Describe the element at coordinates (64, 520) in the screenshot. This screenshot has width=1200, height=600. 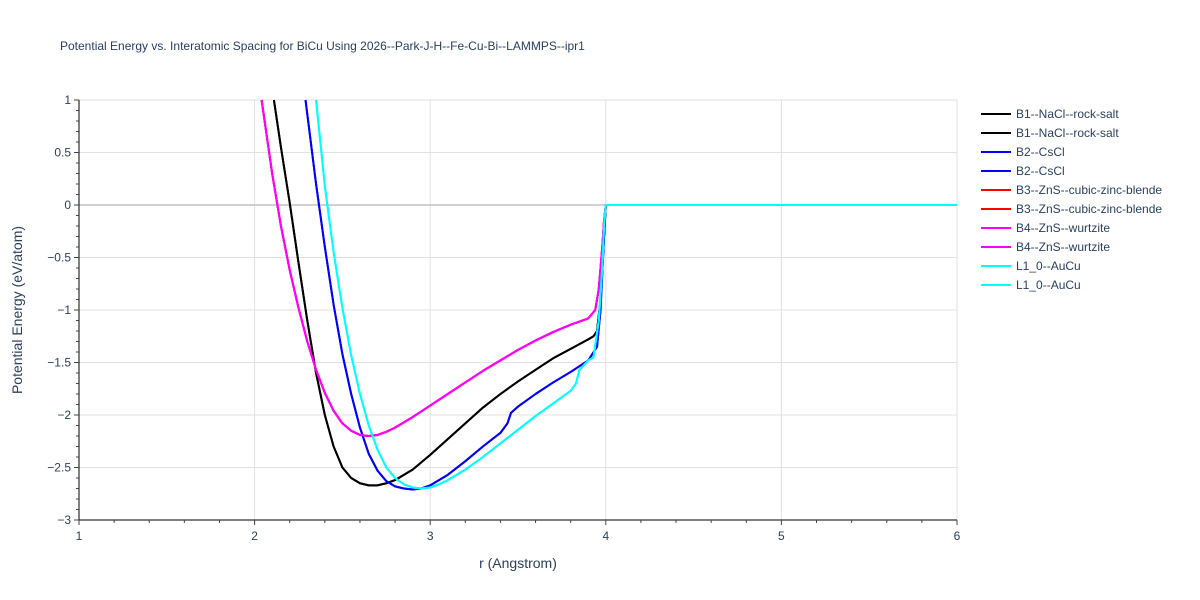
I see `y-tick-label: −3` at that location.